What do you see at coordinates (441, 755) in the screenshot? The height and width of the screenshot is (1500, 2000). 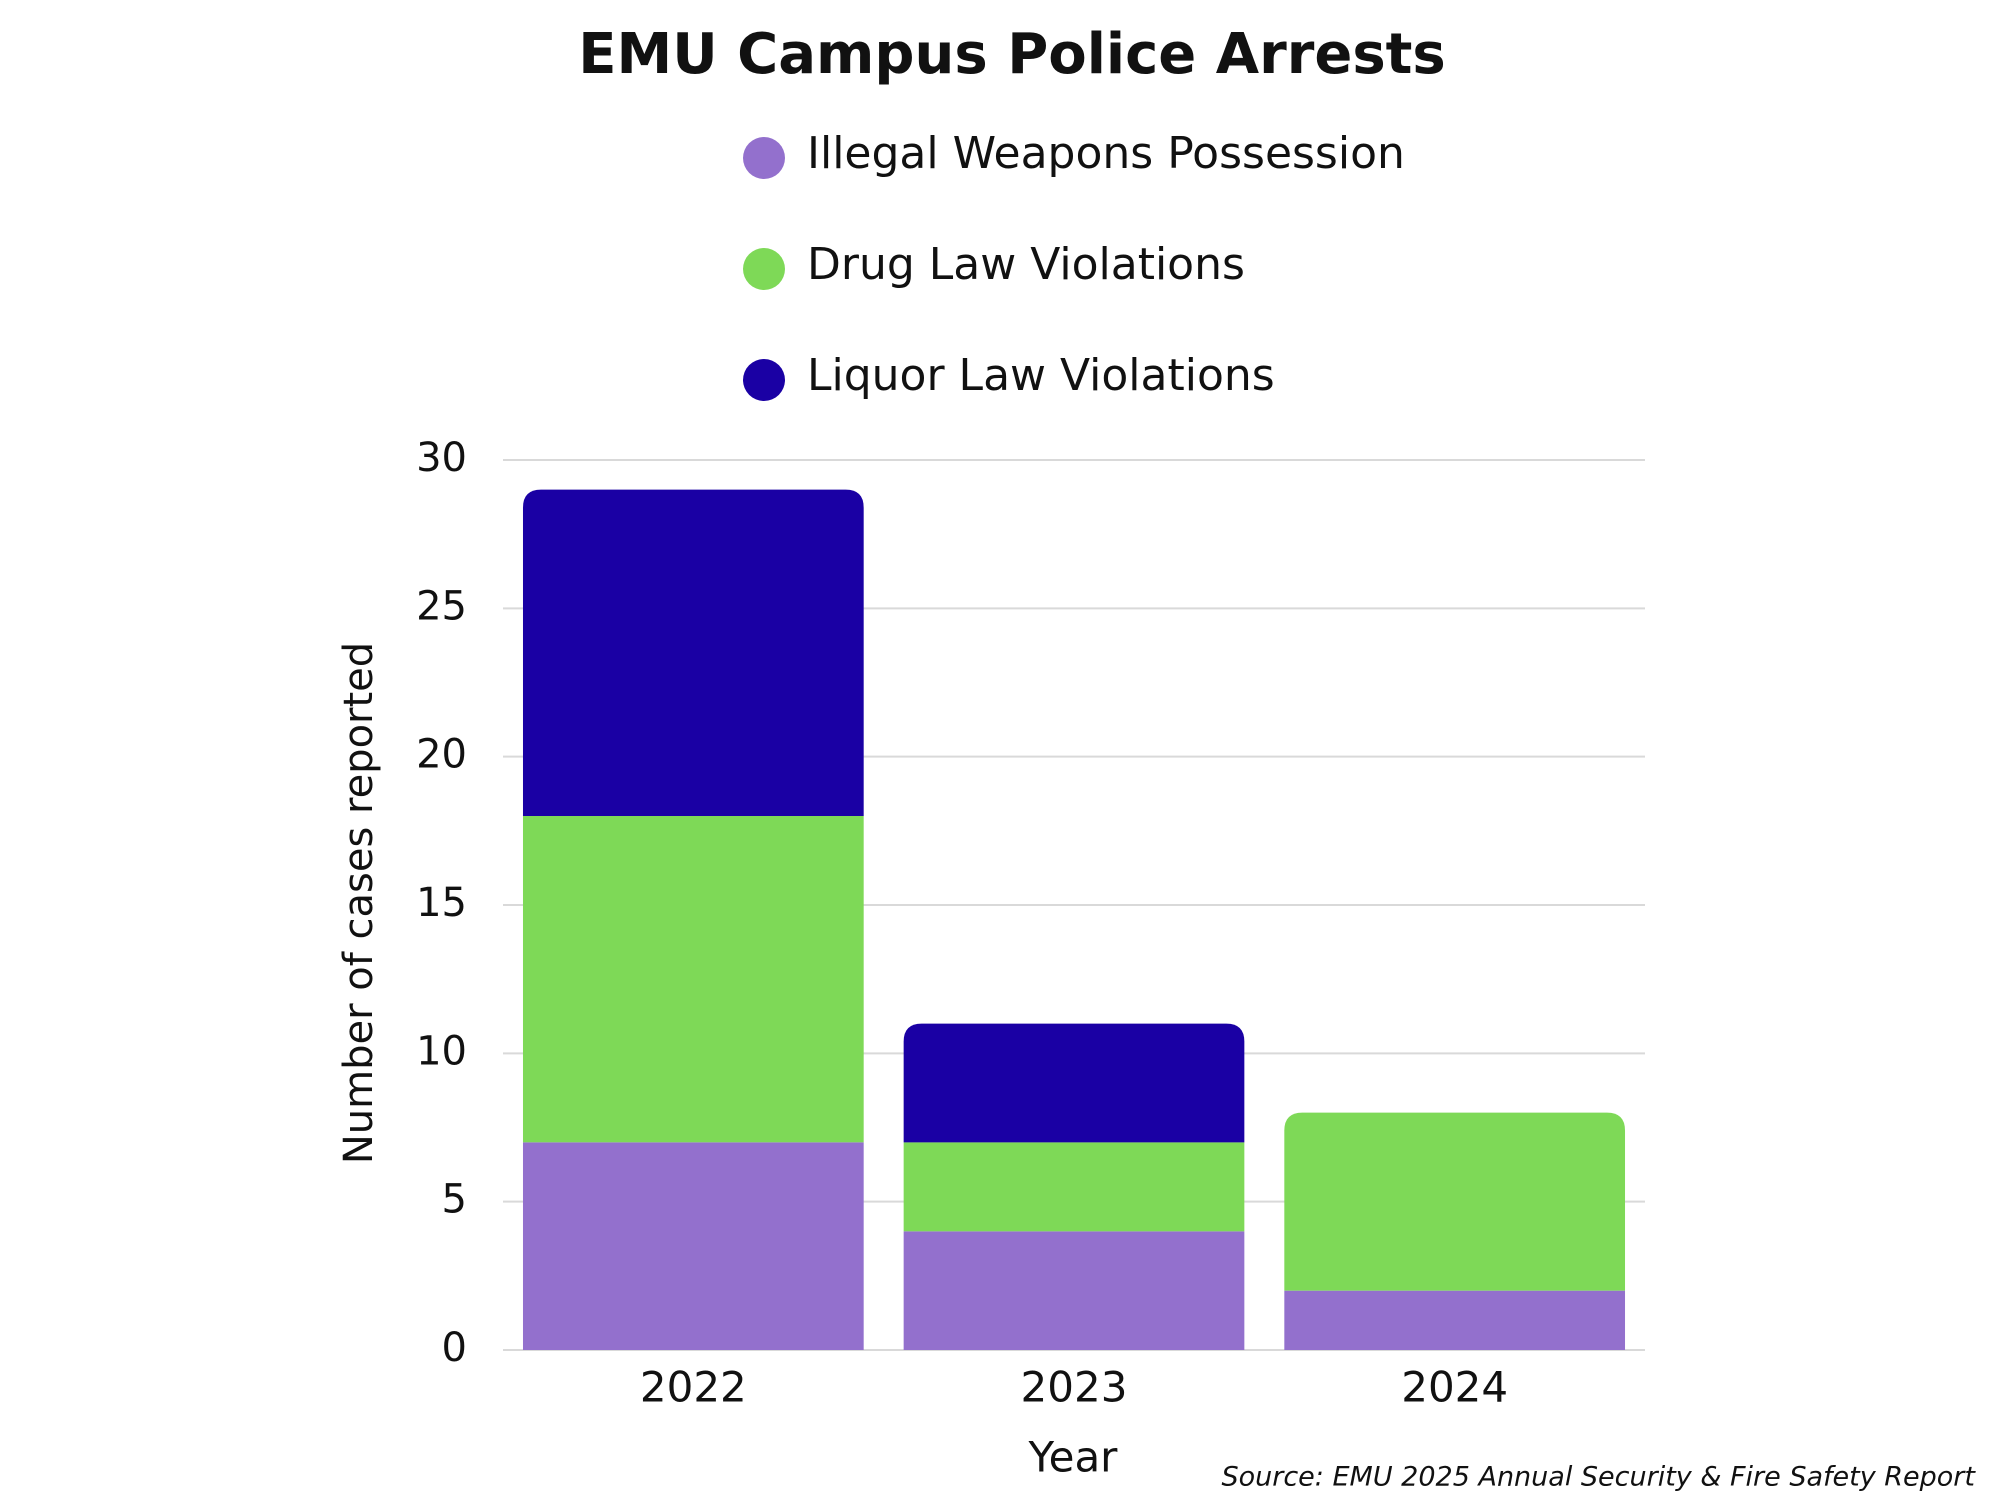 I see `y-tick-label: 20` at bounding box center [441, 755].